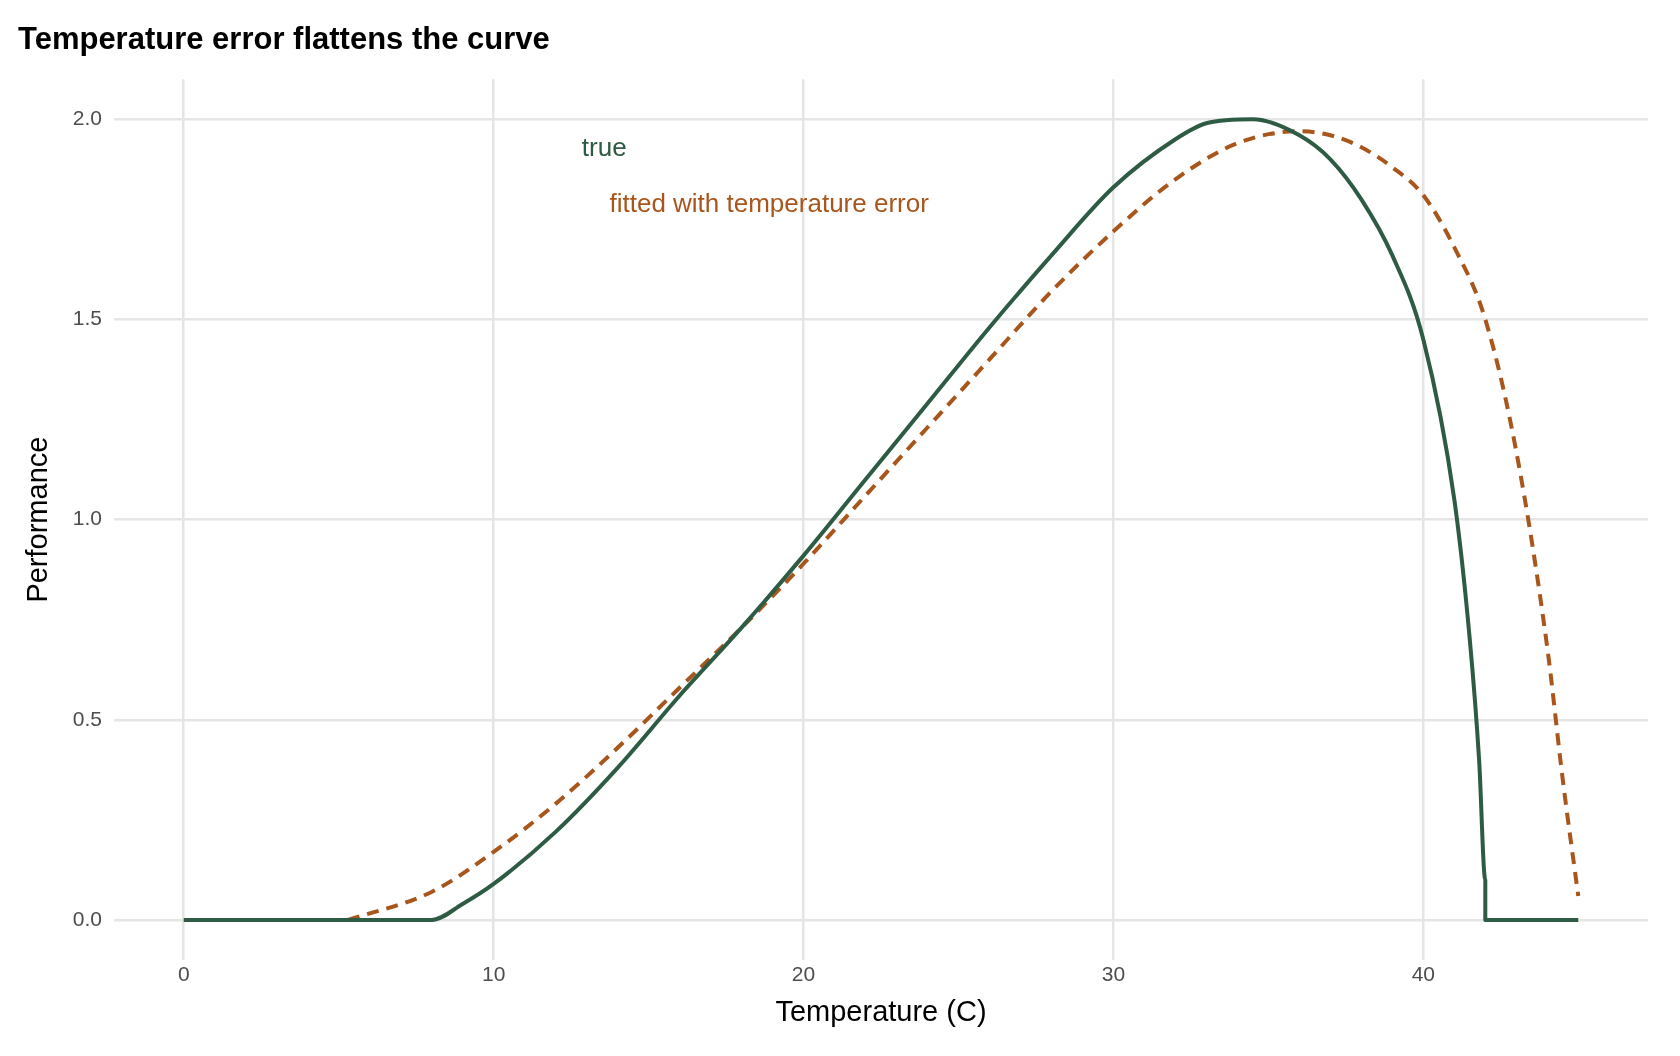  I want to click on text: fitted with temperature error, so click(769, 203).